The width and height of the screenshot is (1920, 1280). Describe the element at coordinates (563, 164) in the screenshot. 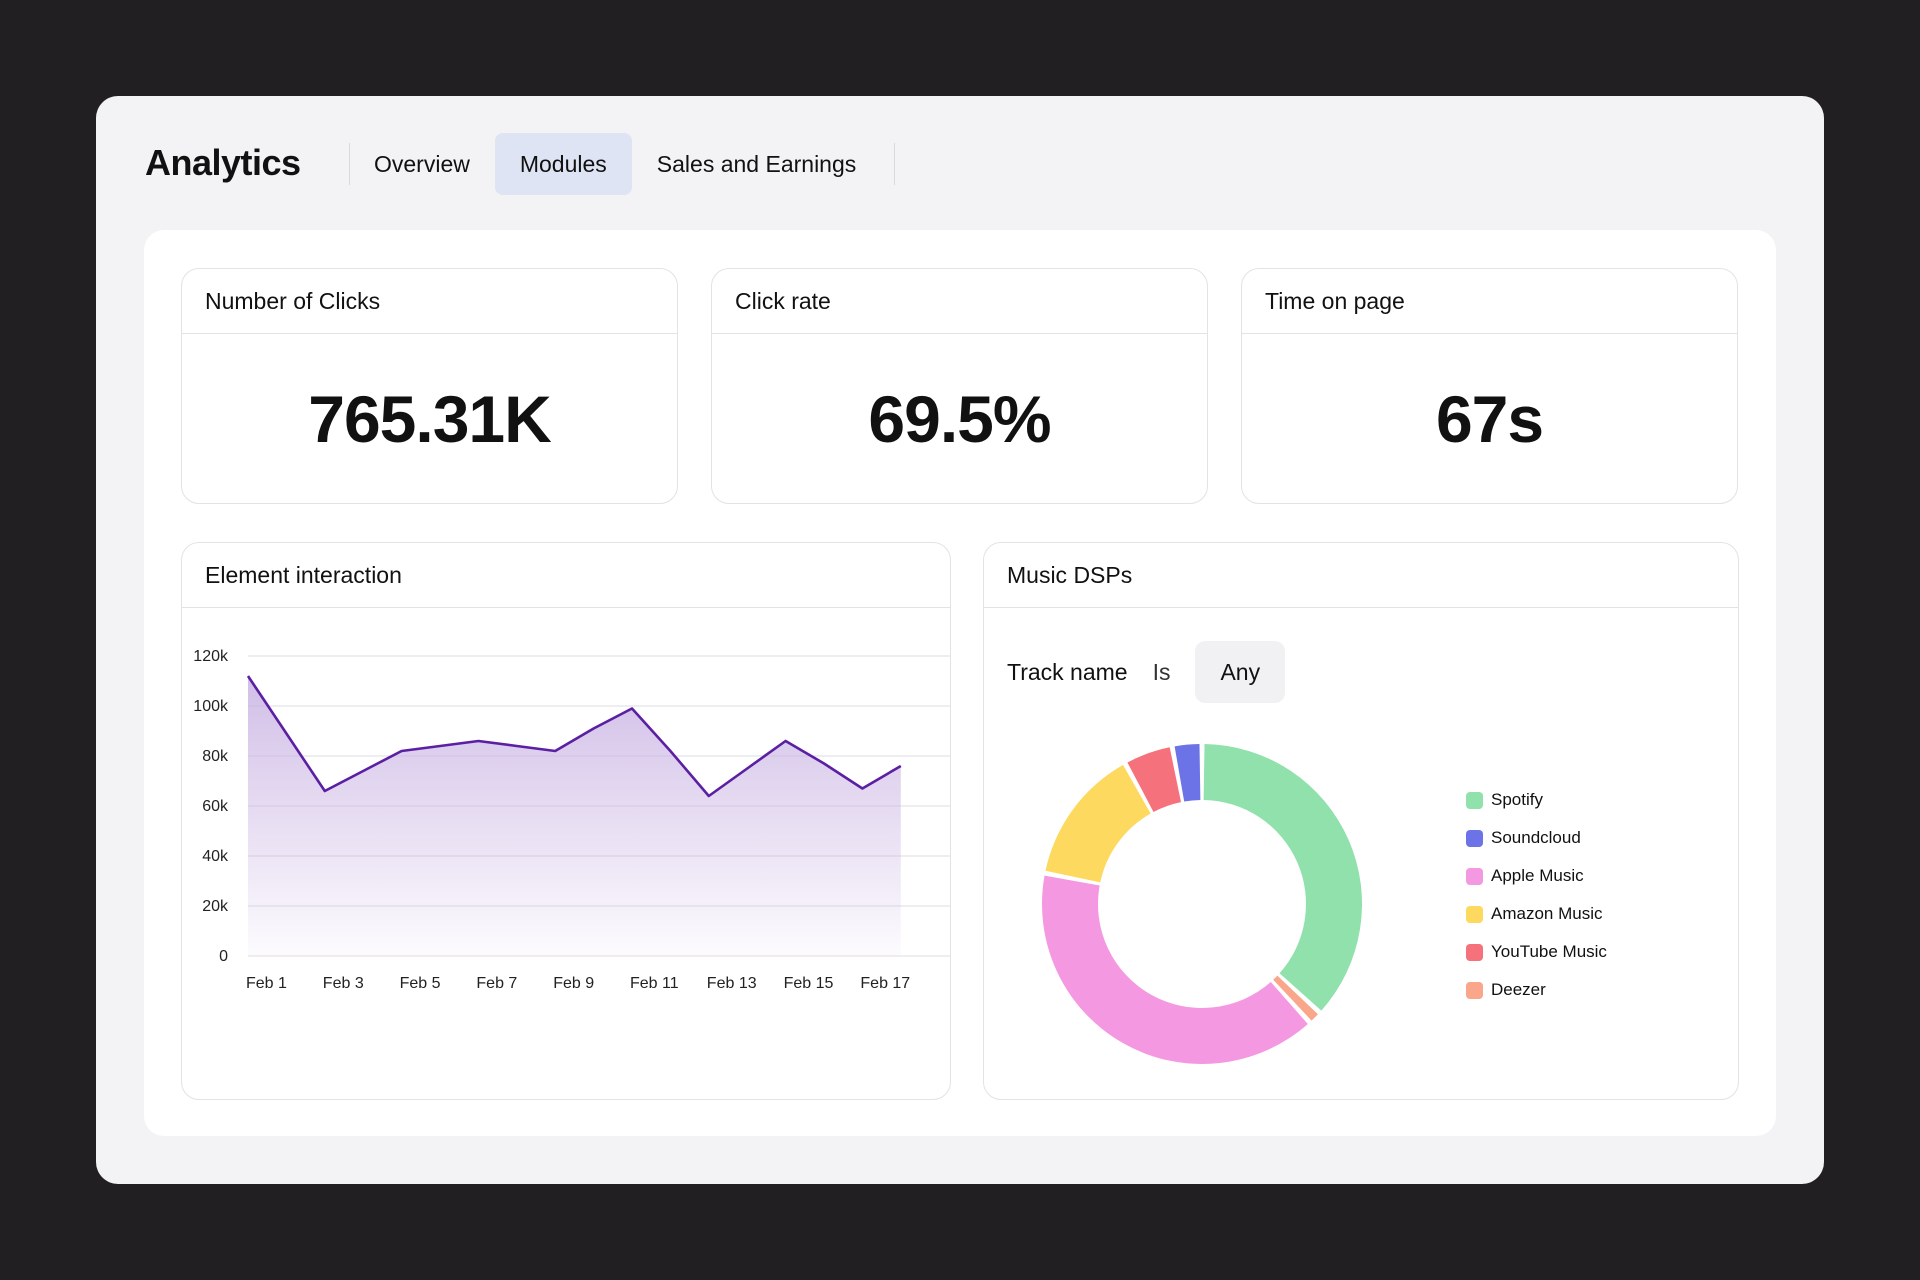

I see `tab-modules: Modules` at that location.